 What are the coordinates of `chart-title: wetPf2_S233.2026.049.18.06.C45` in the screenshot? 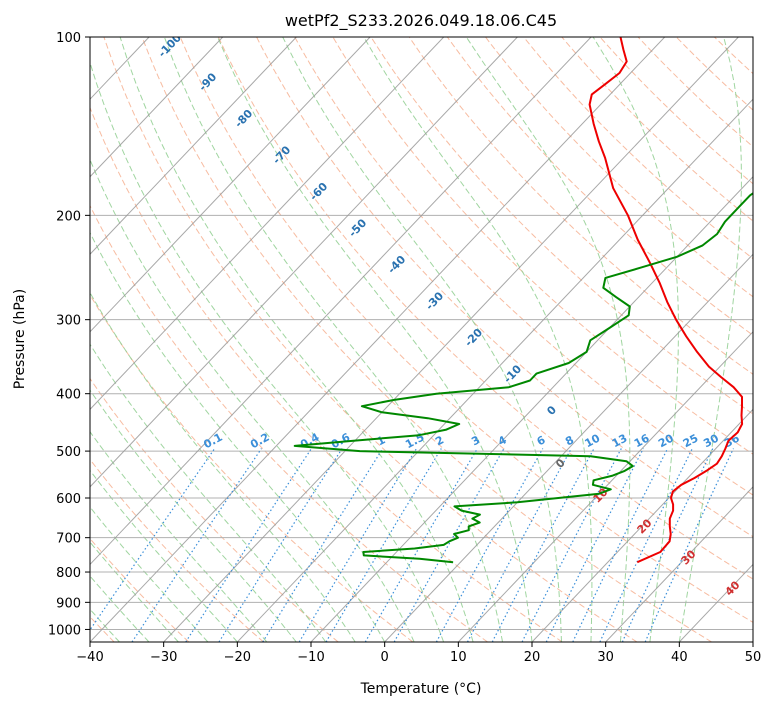 It's located at (421, 21).